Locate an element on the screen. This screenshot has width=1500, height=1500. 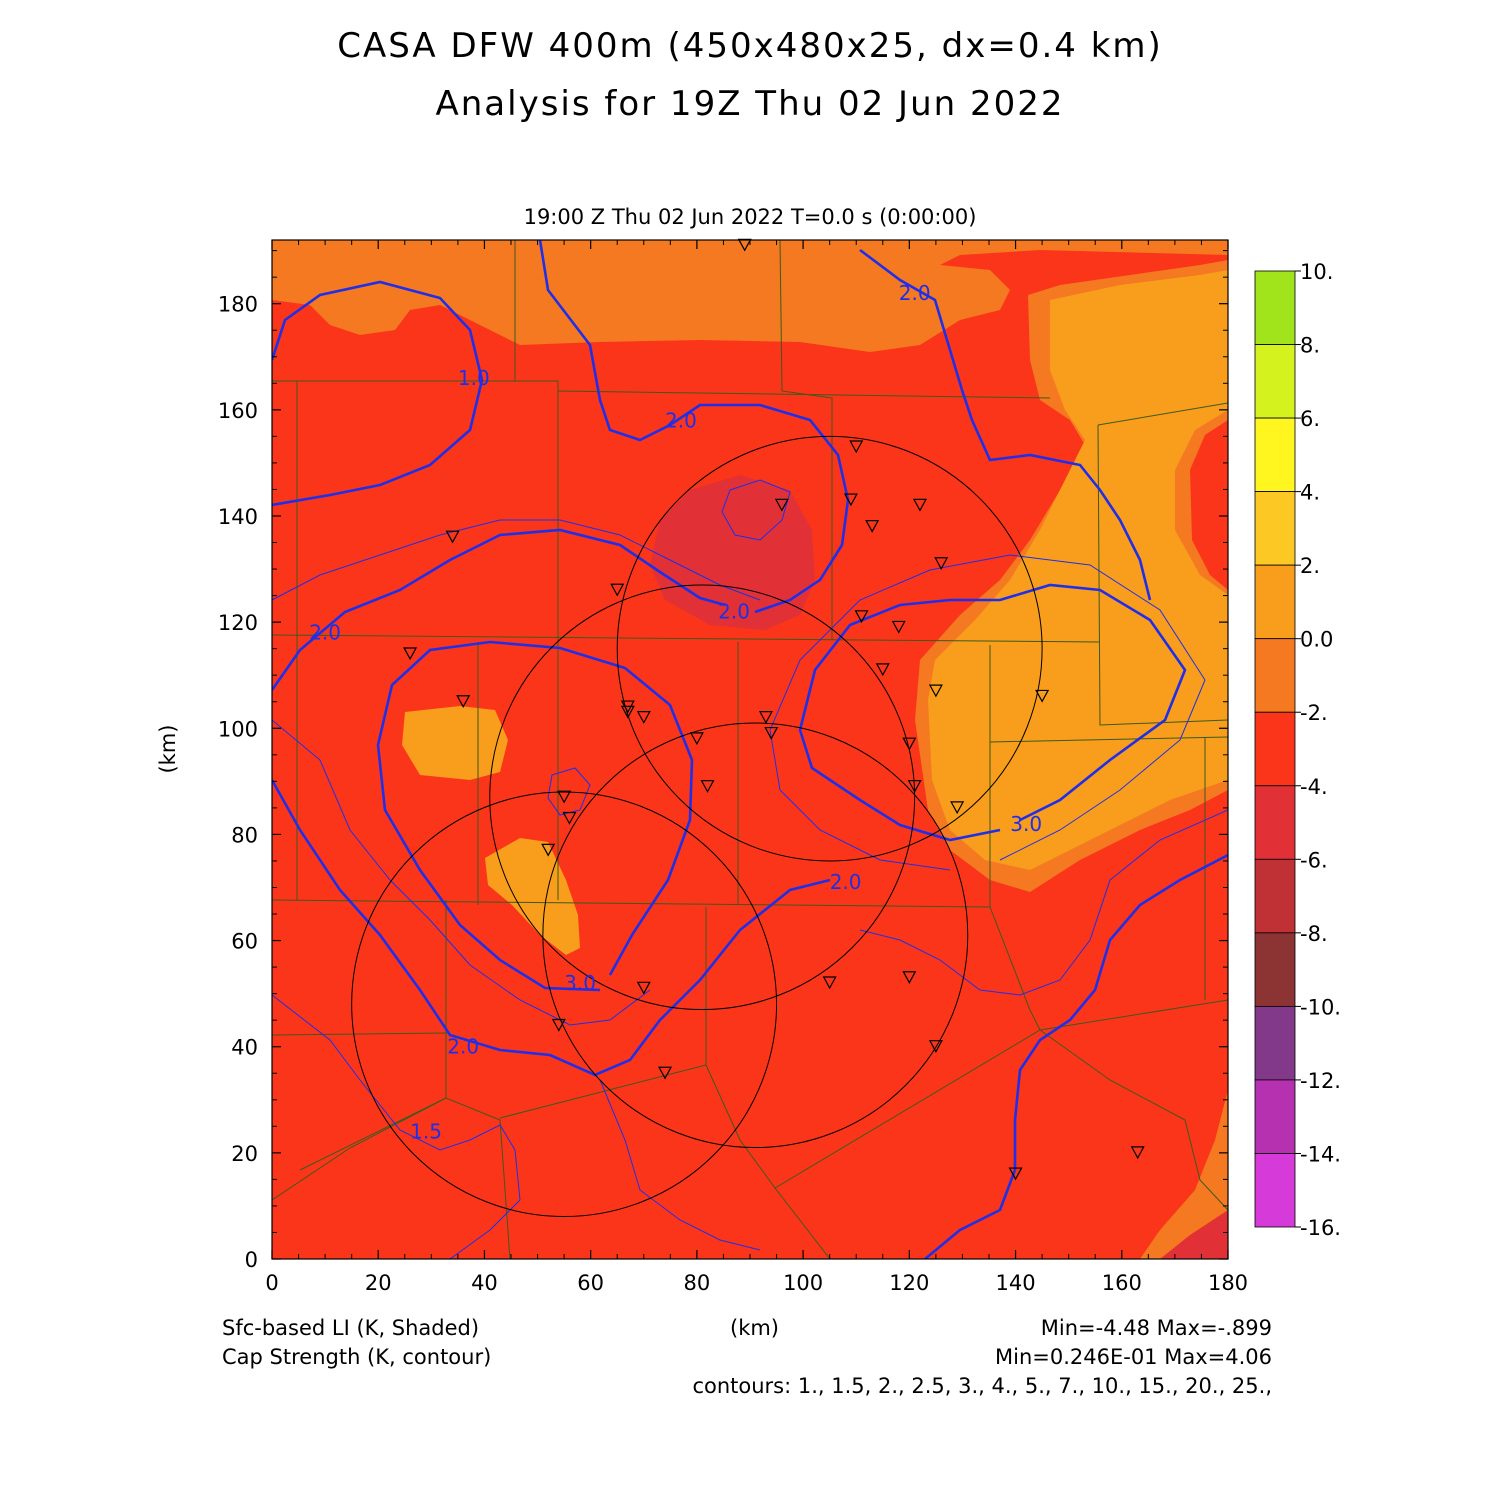
shading-minmax: Min=-4.48 Max=-.899 is located at coordinates (1156, 1328).